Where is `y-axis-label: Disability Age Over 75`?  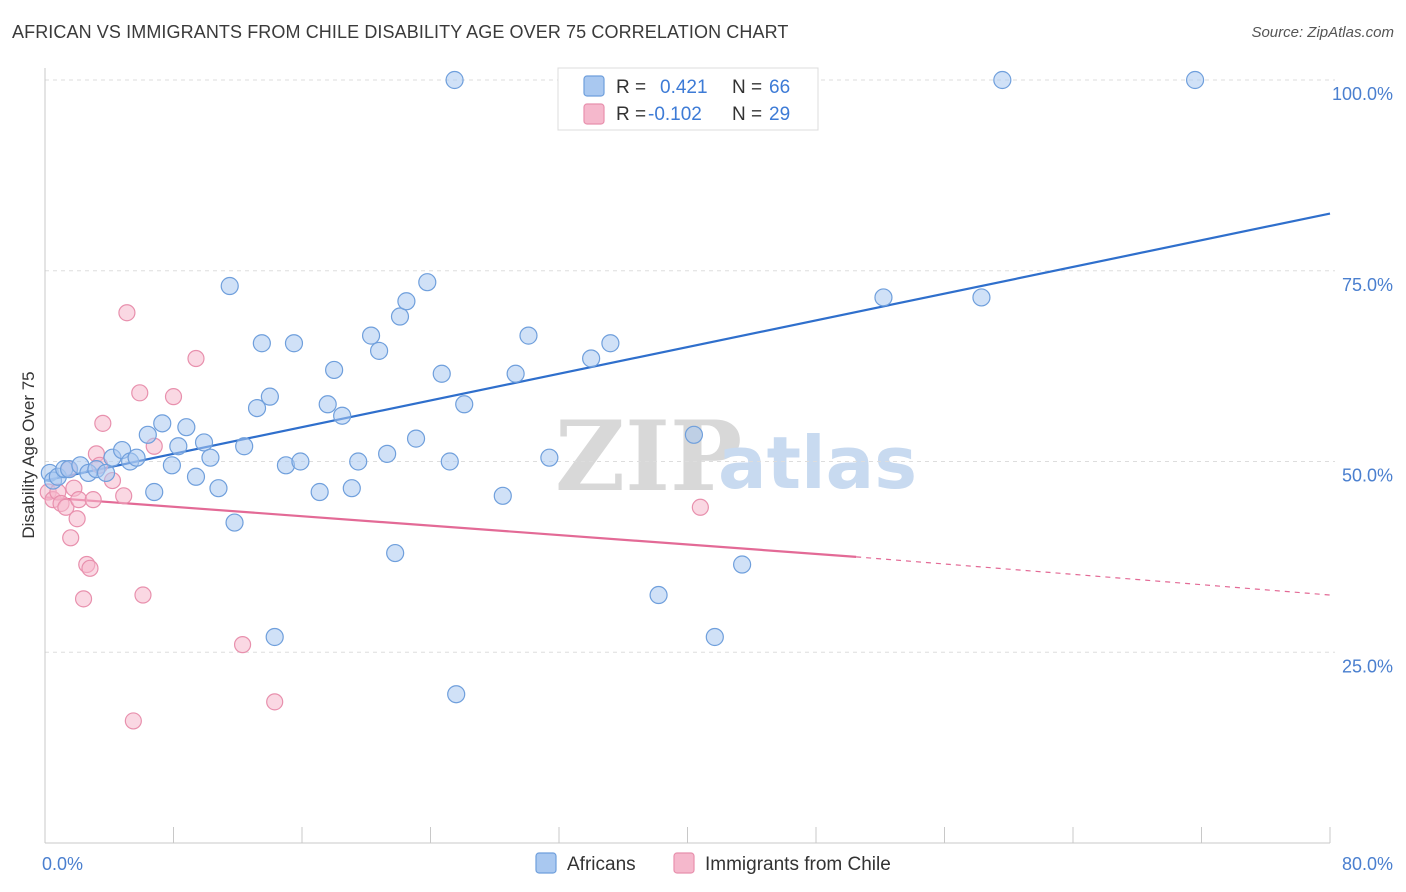
y-axis-label: Disability Age Over 75 is located at coordinates (28, 454).